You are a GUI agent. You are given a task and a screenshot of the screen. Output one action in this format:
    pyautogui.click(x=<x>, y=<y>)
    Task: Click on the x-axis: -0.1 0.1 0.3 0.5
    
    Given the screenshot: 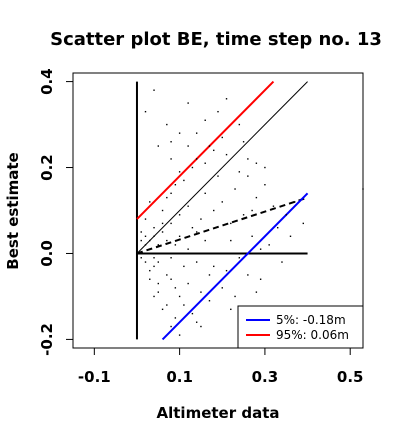 What is the action you would take?
    pyautogui.click(x=220, y=367)
    